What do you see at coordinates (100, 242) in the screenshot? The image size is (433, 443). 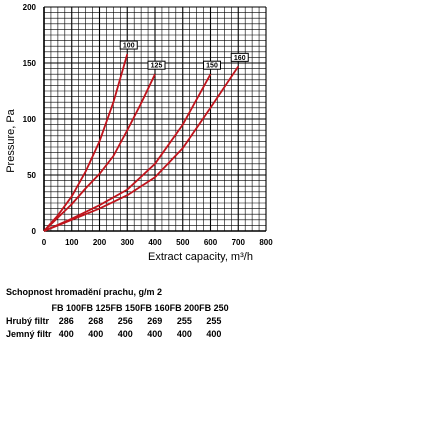 I see `x-tick-label: 200` at bounding box center [100, 242].